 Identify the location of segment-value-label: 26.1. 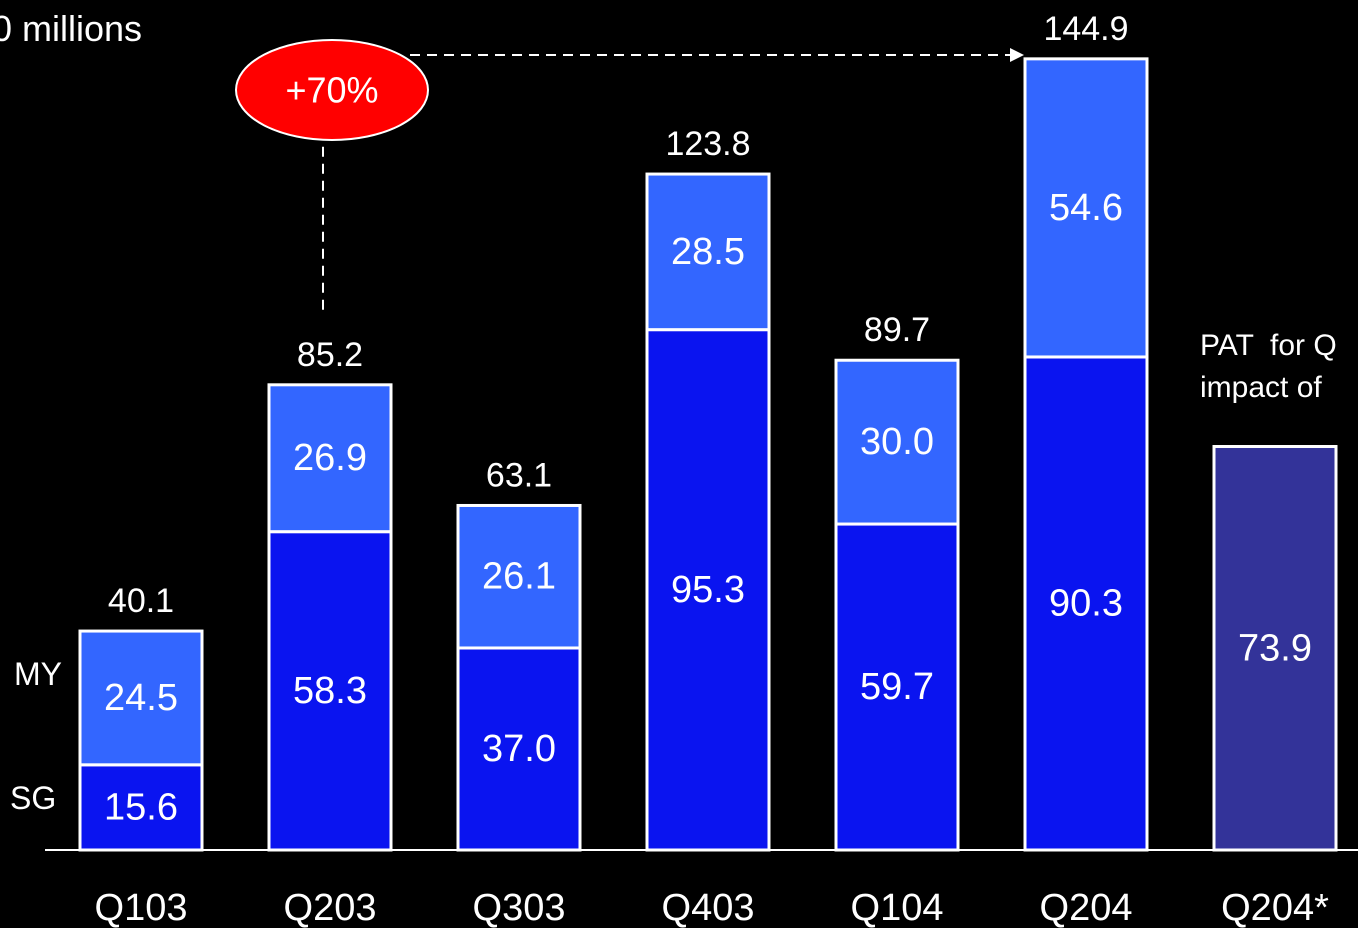
(519, 577).